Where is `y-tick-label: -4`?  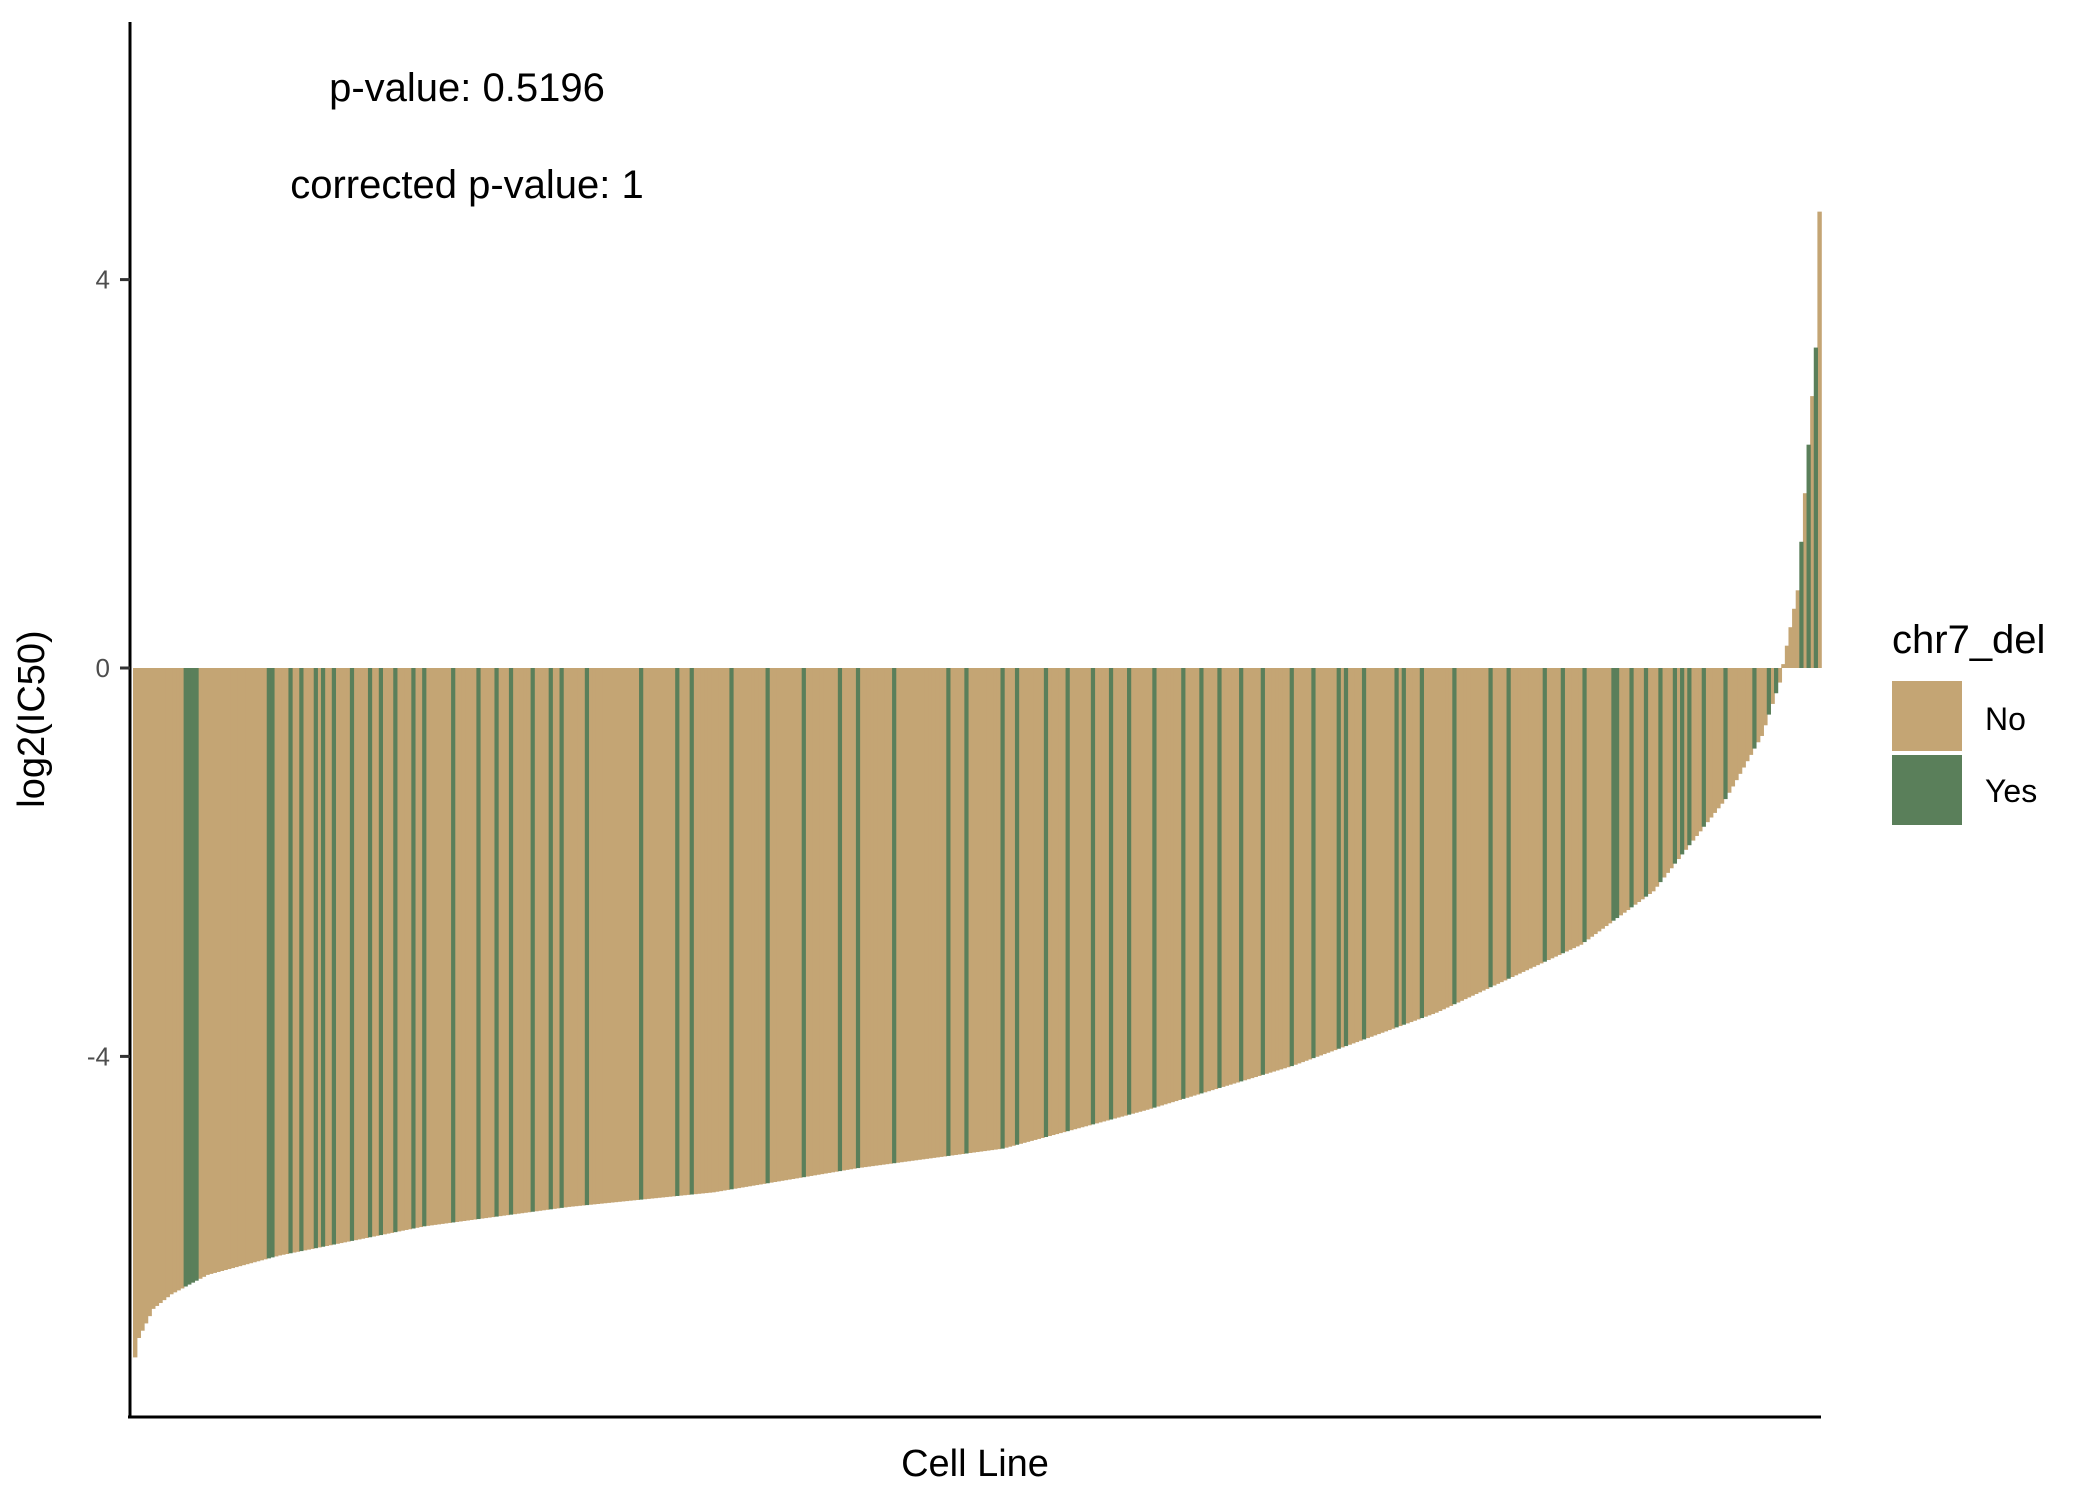
y-tick-label: -4 is located at coordinates (98, 1056).